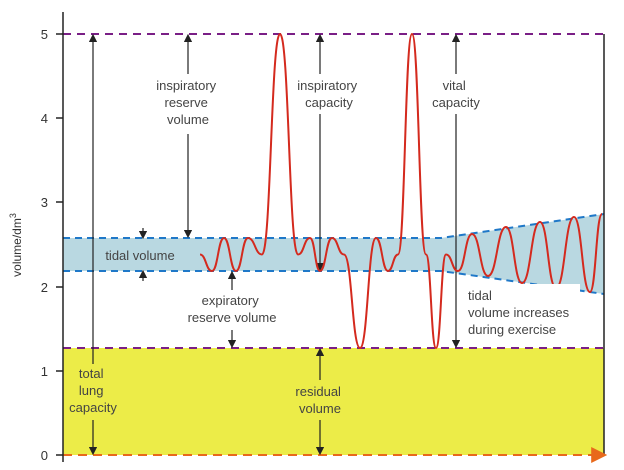 Image resolution: width=624 pixels, height=470 pixels. Describe the element at coordinates (456, 94) in the screenshot. I see `label-vital-capacity: vital capacity` at that location.